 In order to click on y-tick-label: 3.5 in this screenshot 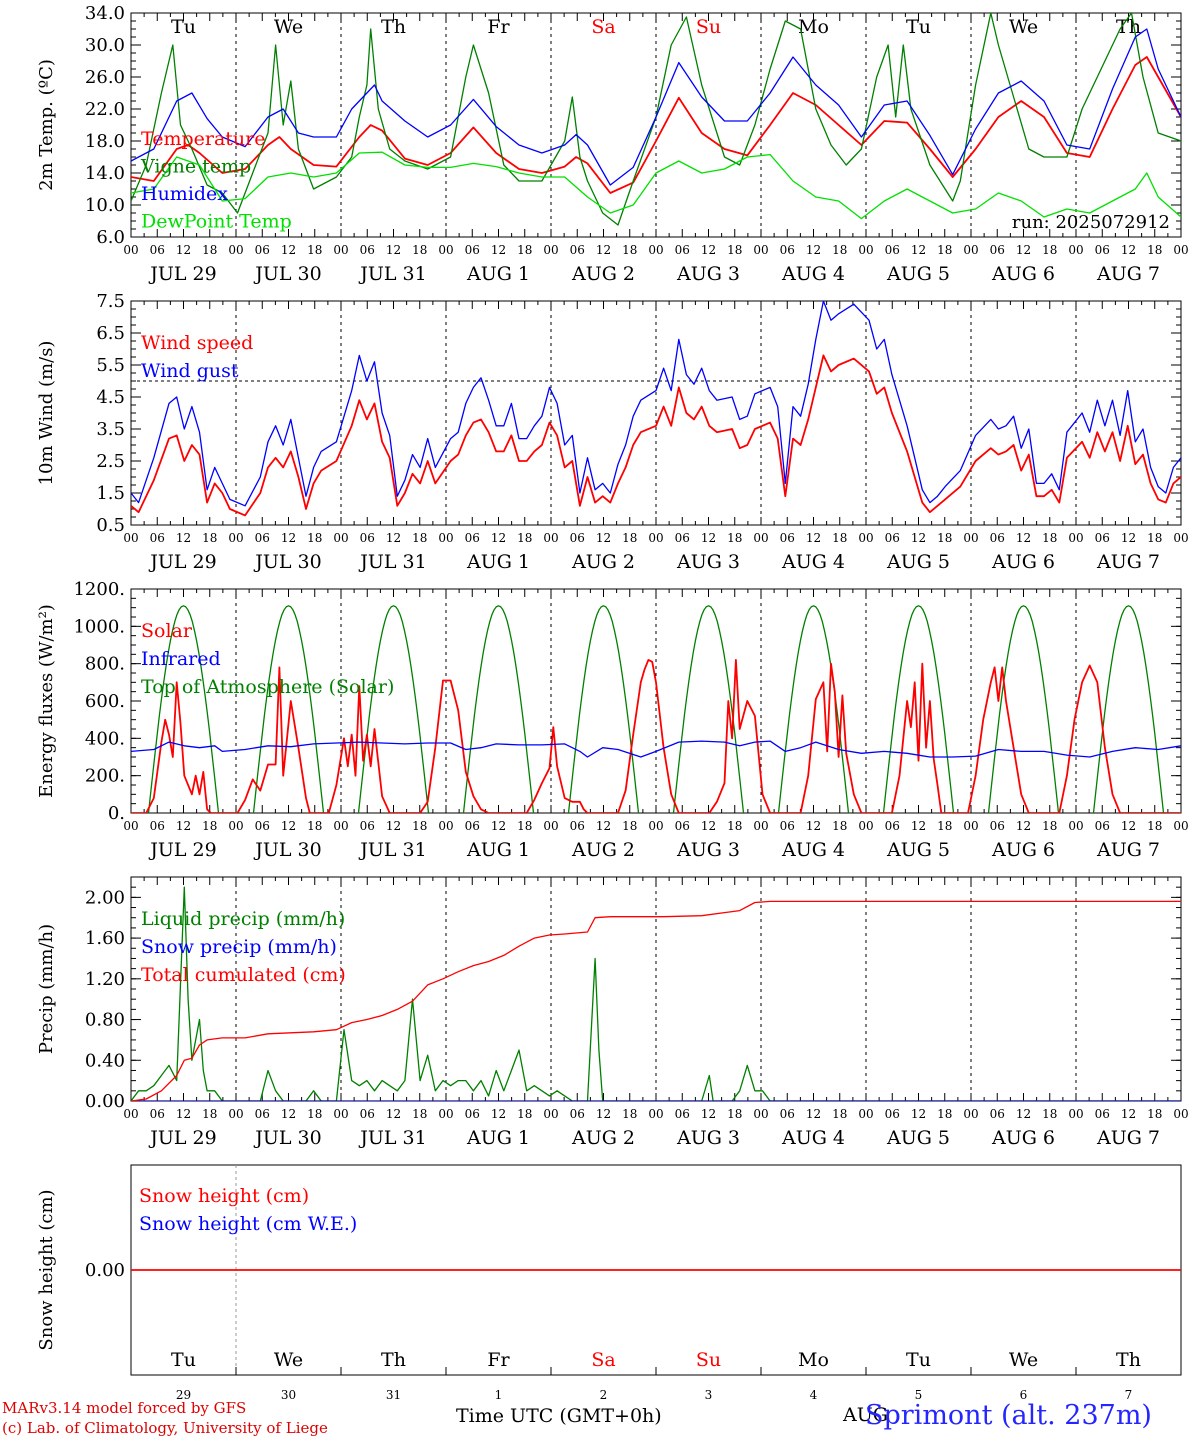, I will do `click(110, 429)`.